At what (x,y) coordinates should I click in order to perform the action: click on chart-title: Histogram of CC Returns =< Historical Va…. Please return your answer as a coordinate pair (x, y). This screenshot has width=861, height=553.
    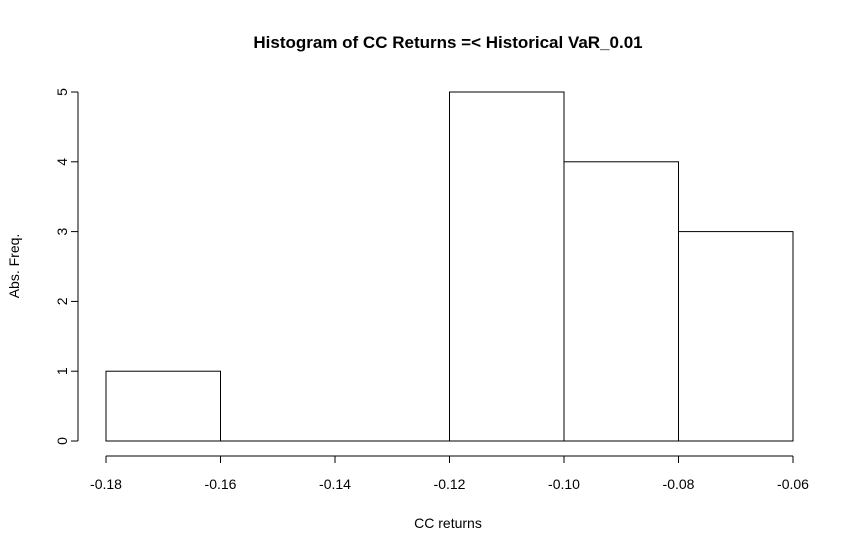
    Looking at the image, I should click on (447, 42).